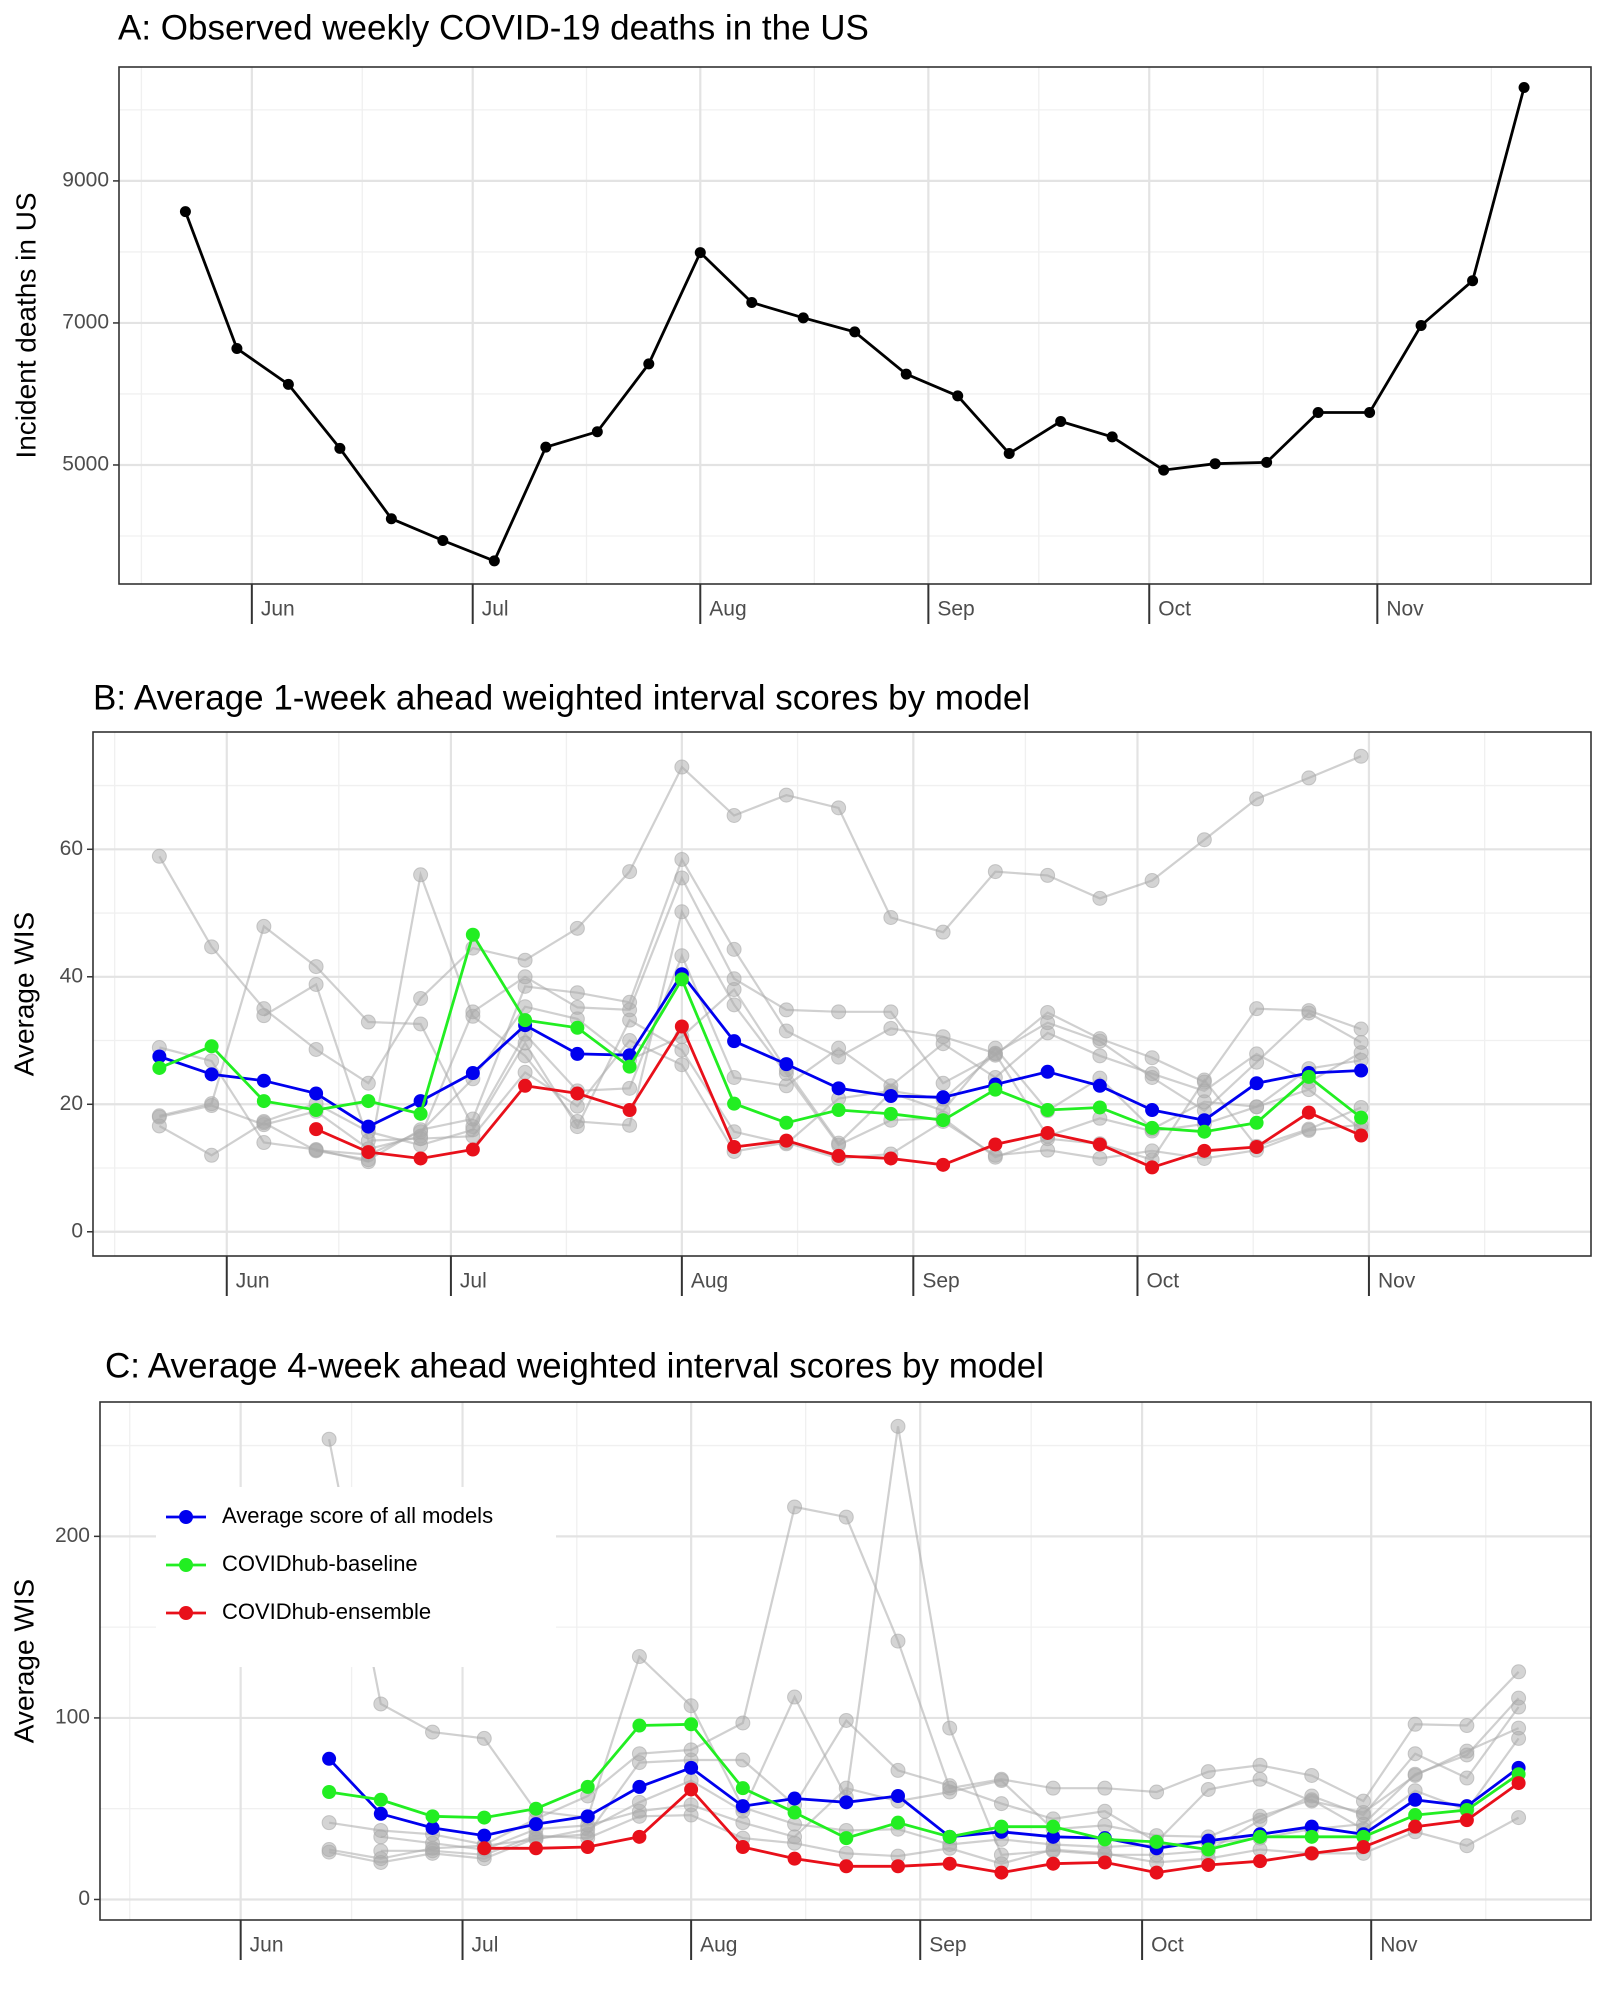 This screenshot has height=2000, width=1600. What do you see at coordinates (718, 1945) in the screenshot?
I see `x-tick-label: Aug` at bounding box center [718, 1945].